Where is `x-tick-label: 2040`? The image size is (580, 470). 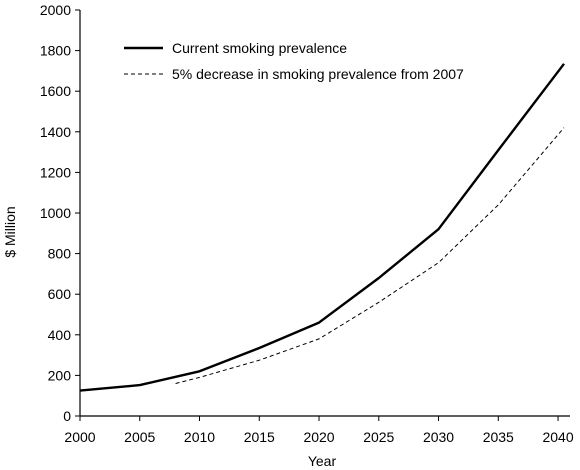 x-tick-label: 2040 is located at coordinates (557, 437).